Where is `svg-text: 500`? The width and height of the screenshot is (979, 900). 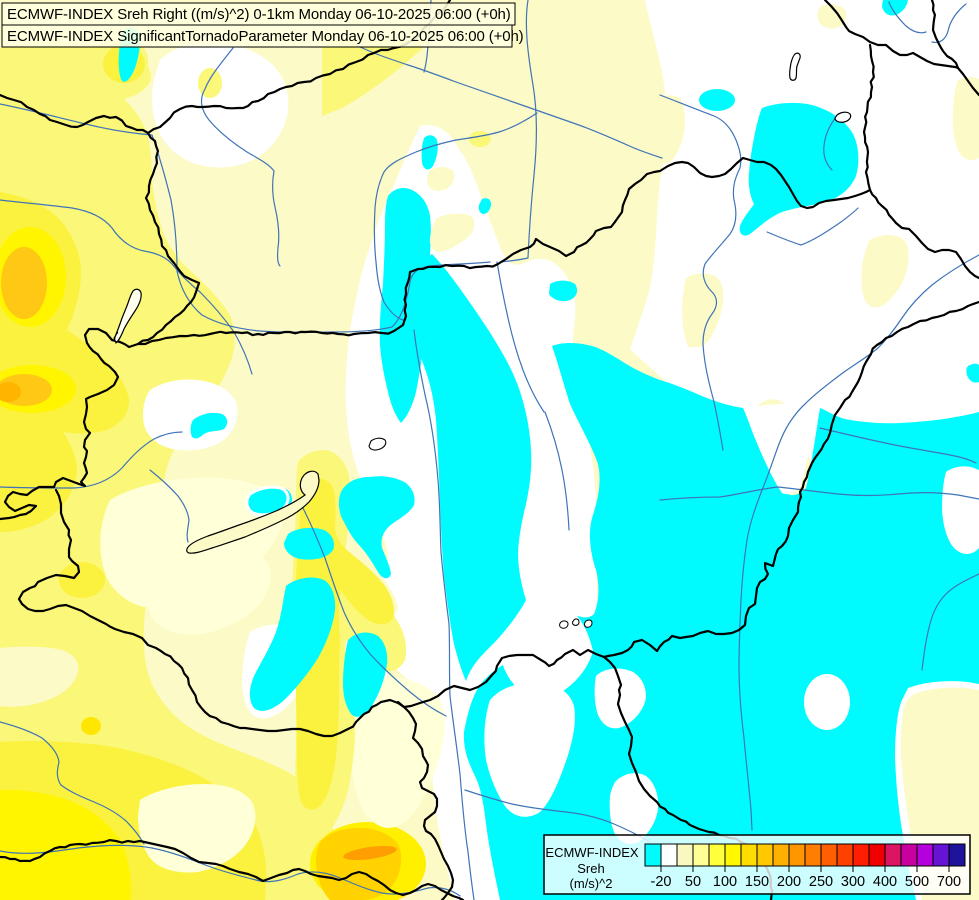
svg-text: 500 is located at coordinates (917, 882).